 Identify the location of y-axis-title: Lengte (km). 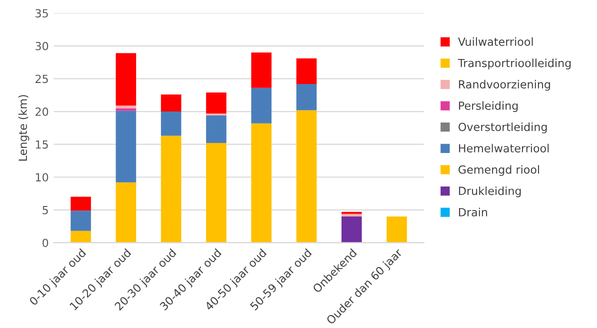
(24, 128).